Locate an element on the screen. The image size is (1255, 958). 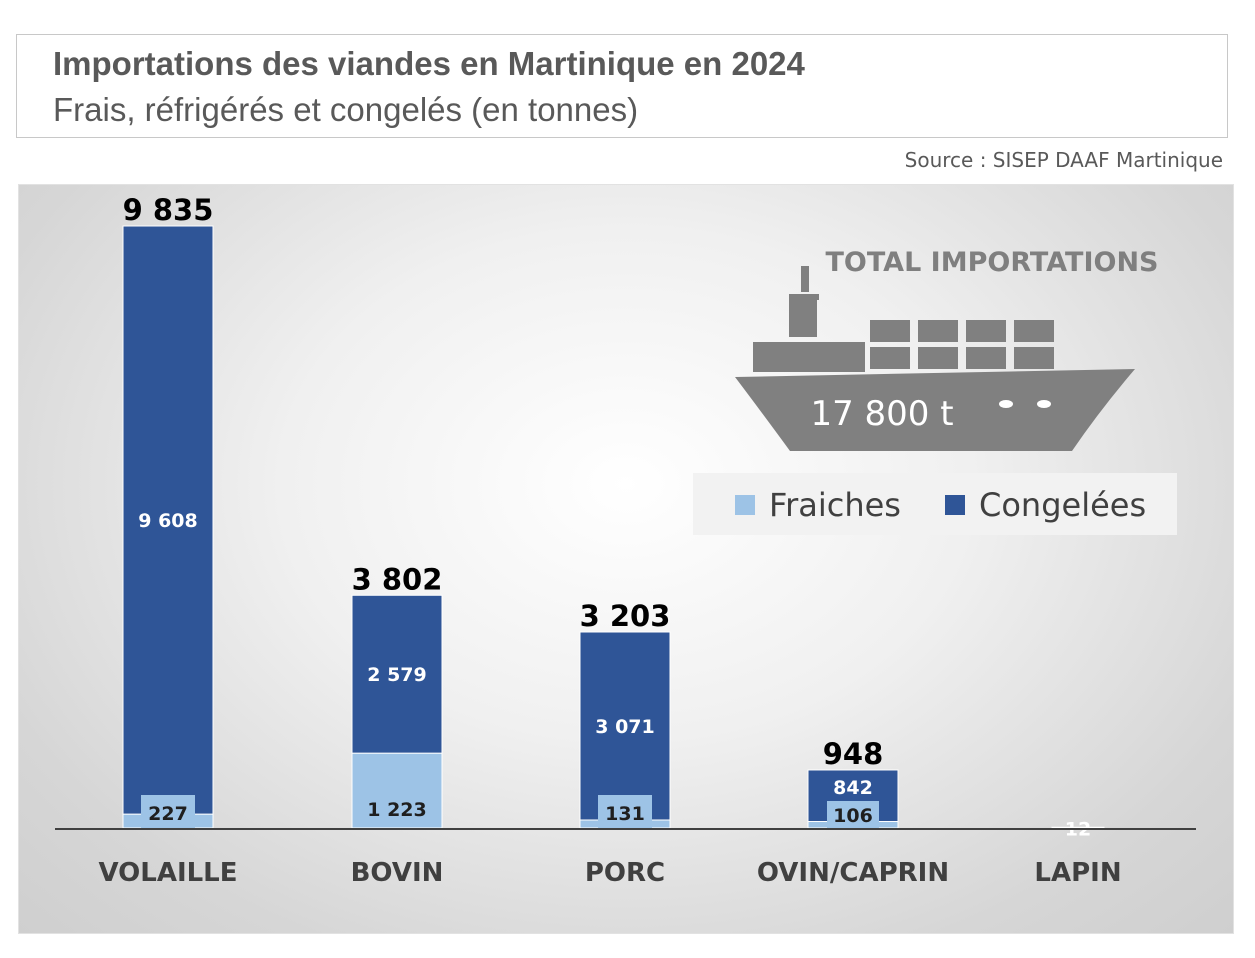
category-label-bovin: BOVIN is located at coordinates (397, 873).